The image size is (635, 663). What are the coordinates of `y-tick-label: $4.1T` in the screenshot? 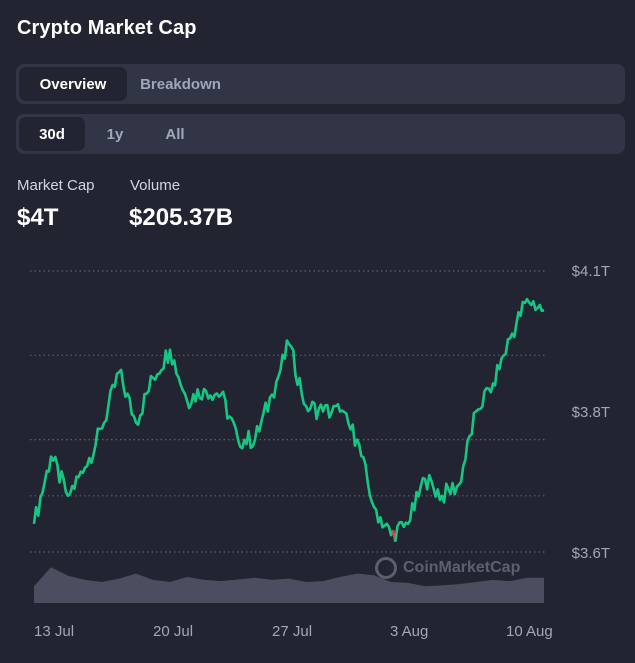 It's located at (590, 271).